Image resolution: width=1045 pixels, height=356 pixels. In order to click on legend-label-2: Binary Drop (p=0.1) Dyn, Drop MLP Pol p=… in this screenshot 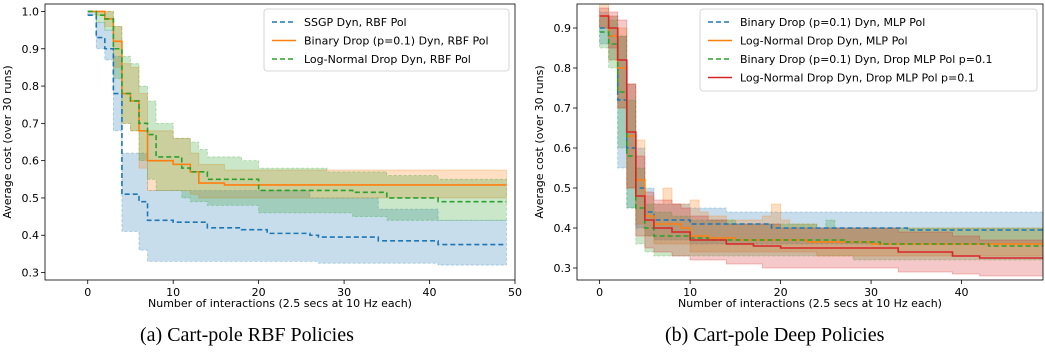, I will do `click(866, 59)`.